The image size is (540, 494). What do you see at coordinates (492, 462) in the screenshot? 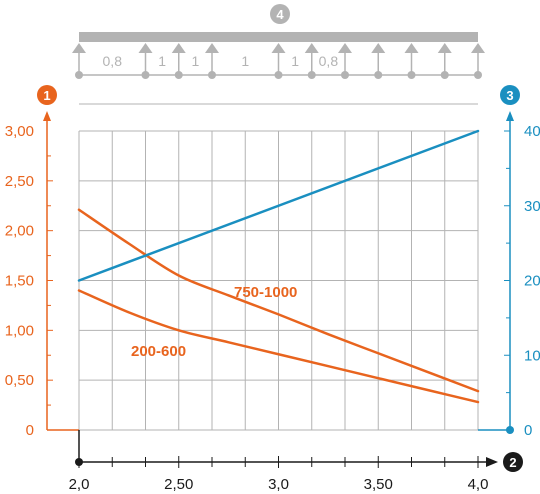
I see `x-axis-arrow` at bounding box center [492, 462].